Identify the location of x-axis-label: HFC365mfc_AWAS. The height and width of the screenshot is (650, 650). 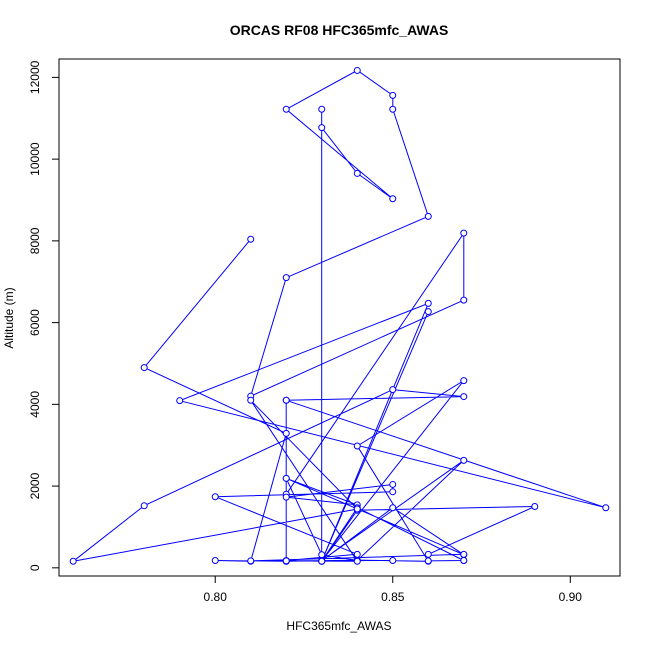
(338, 626).